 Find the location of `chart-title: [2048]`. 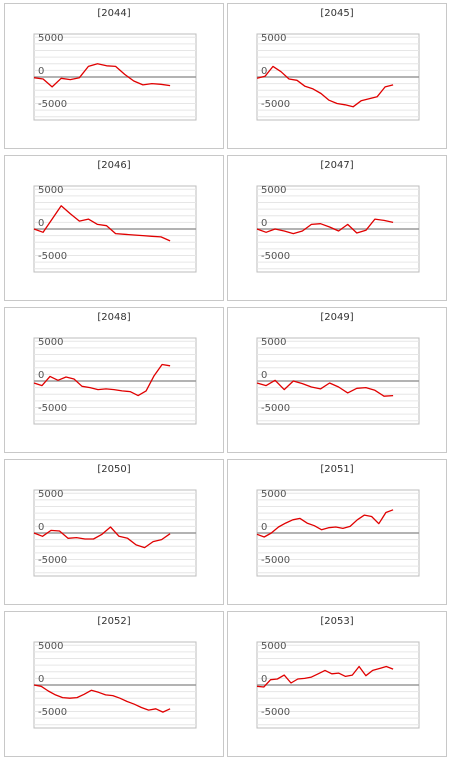

chart-title: [2048] is located at coordinates (114, 317).